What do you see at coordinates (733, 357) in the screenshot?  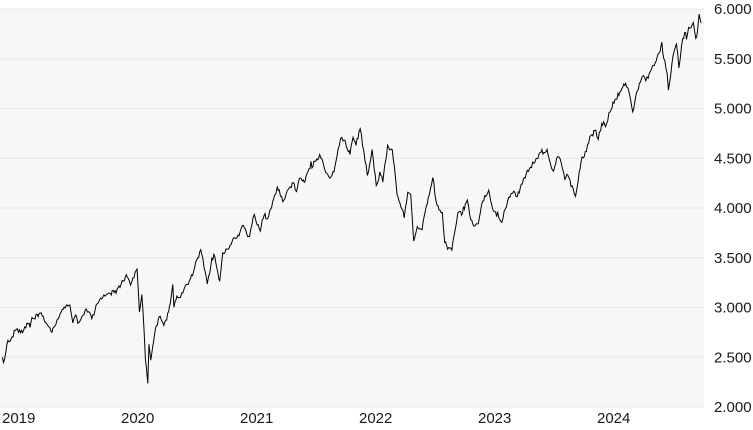 I see `y-tick-label: 2.500` at bounding box center [733, 357].